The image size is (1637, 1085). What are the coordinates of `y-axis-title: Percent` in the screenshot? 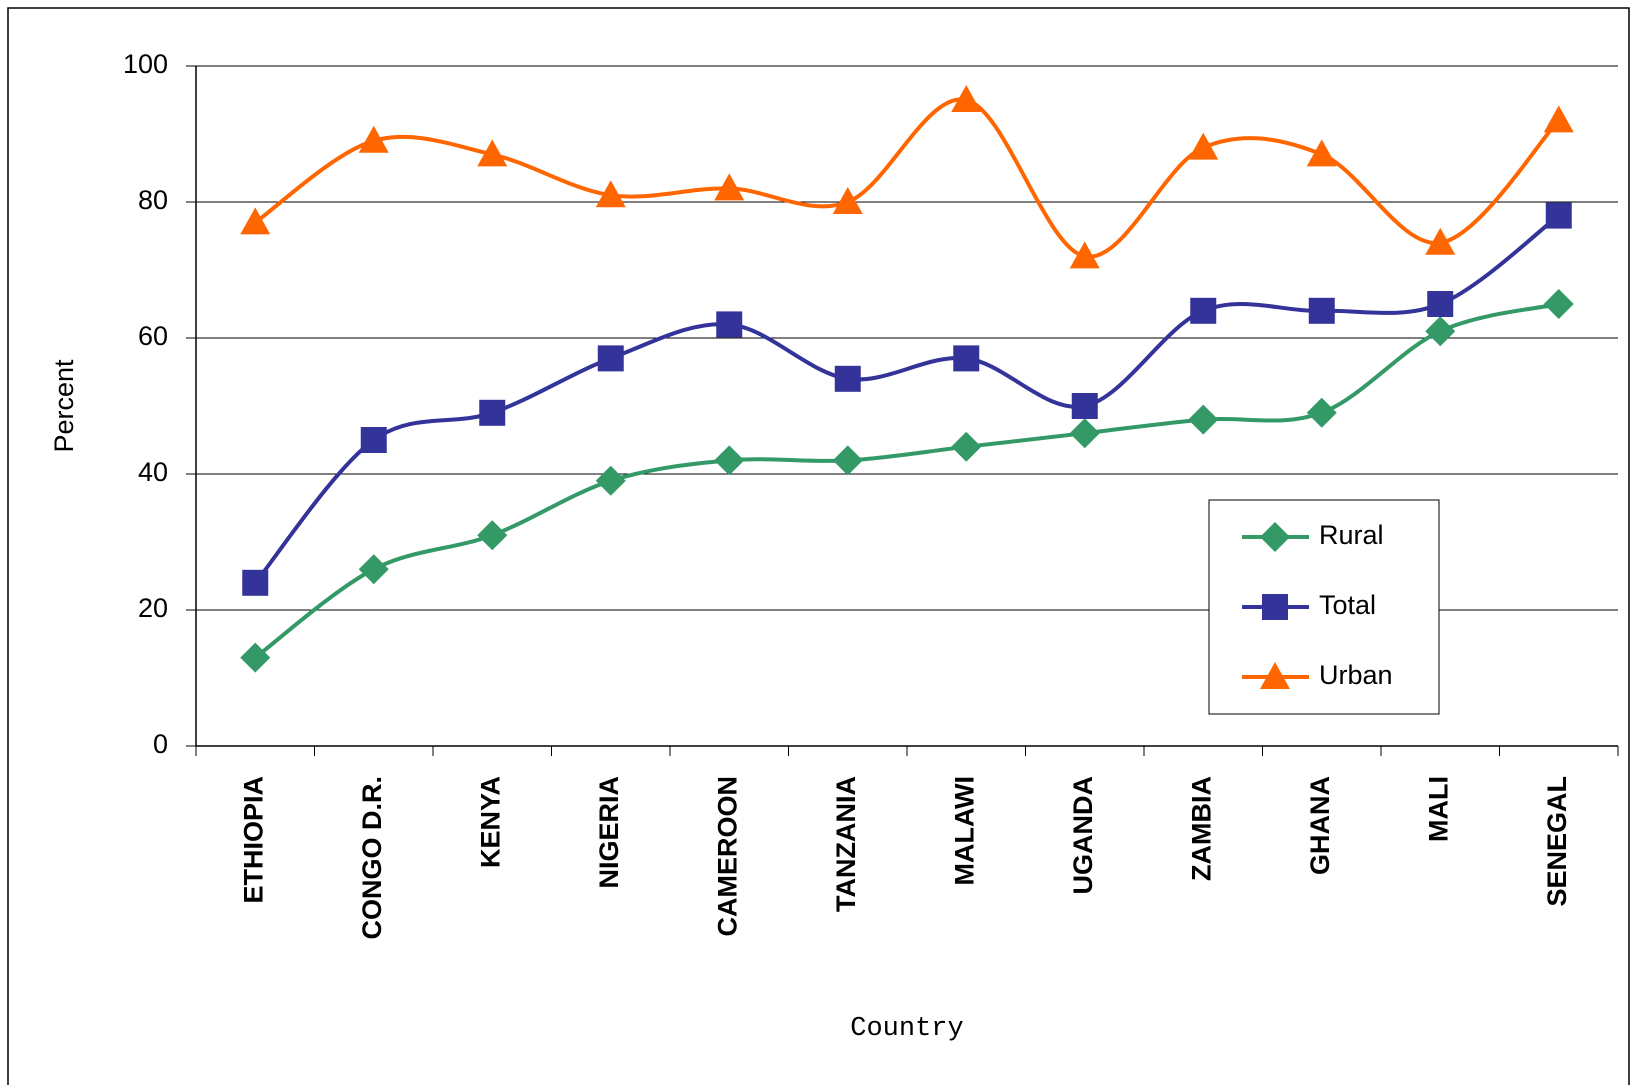 It's located at (64, 406).